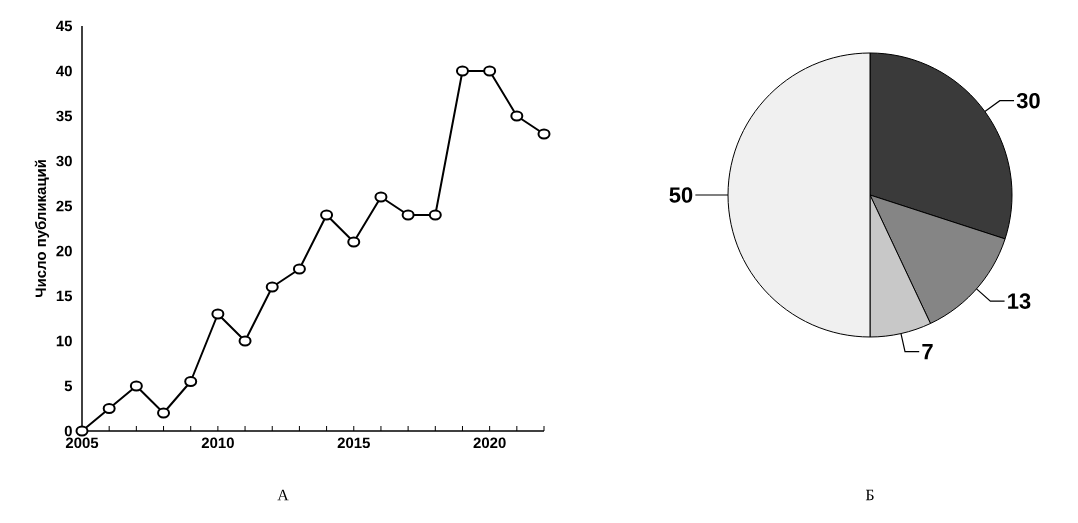 The width and height of the screenshot is (1078, 523). I want to click on y-tick-label: 30, so click(64, 161).